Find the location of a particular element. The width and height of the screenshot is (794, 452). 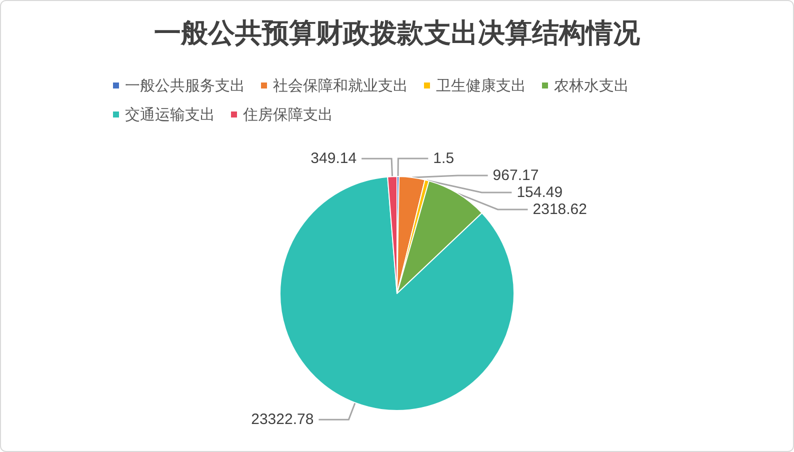

legend-label: 交通运输支出 is located at coordinates (170, 115).